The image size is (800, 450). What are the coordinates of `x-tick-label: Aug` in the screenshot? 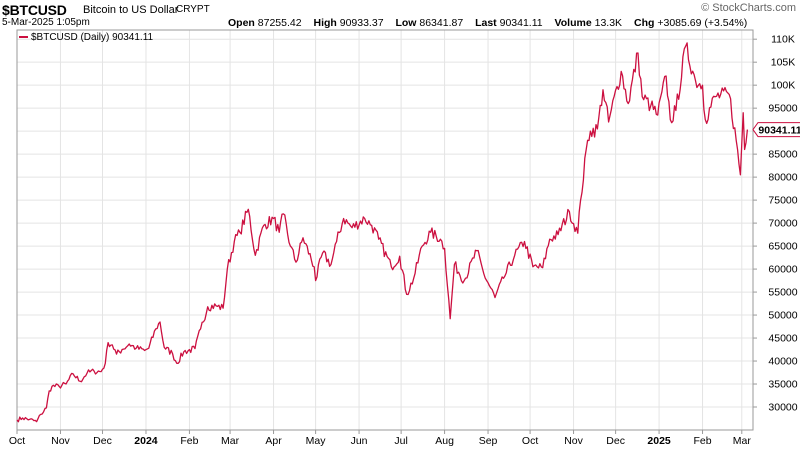 It's located at (444, 441).